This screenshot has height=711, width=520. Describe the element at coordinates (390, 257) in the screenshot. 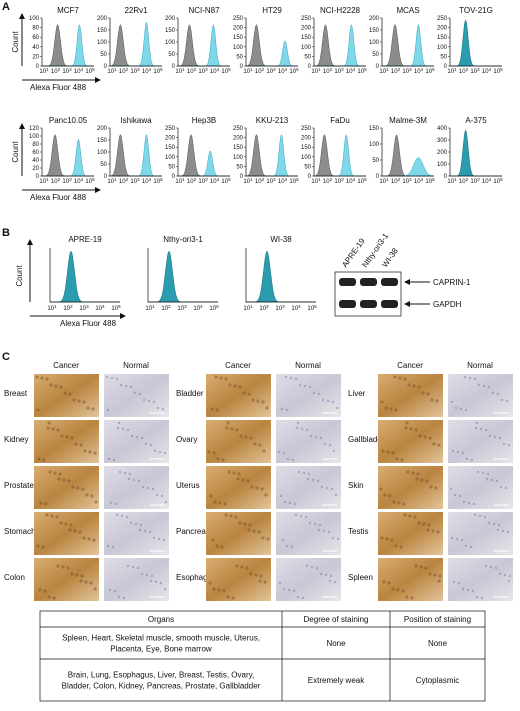

I see `lane-label: WI-38` at that location.